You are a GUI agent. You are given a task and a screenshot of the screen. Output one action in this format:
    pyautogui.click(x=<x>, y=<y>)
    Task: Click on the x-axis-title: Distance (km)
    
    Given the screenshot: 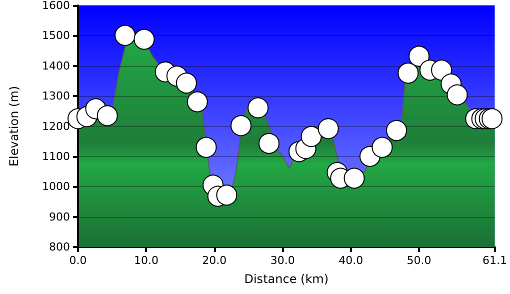 What is the action you would take?
    pyautogui.click(x=286, y=279)
    